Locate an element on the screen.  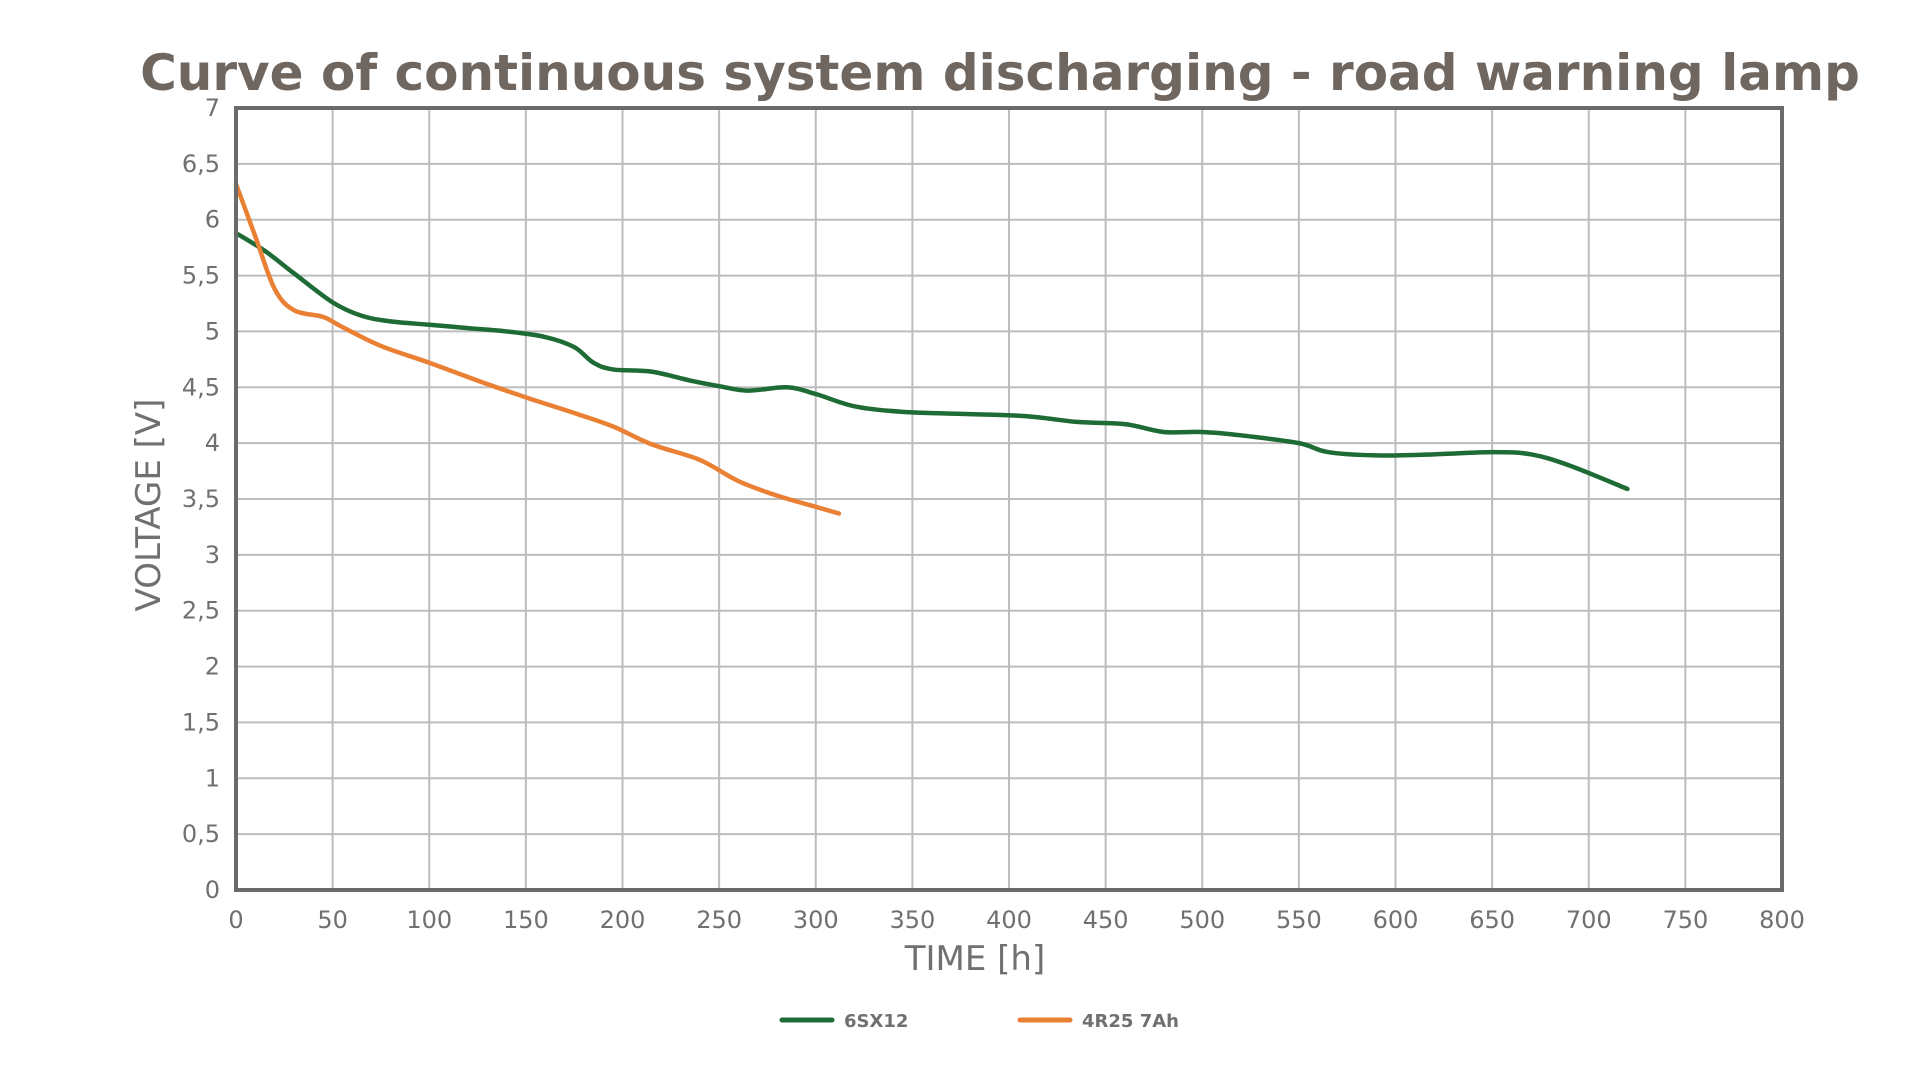
y-axis-label: VOLTAGE [V] is located at coordinates (149, 505).